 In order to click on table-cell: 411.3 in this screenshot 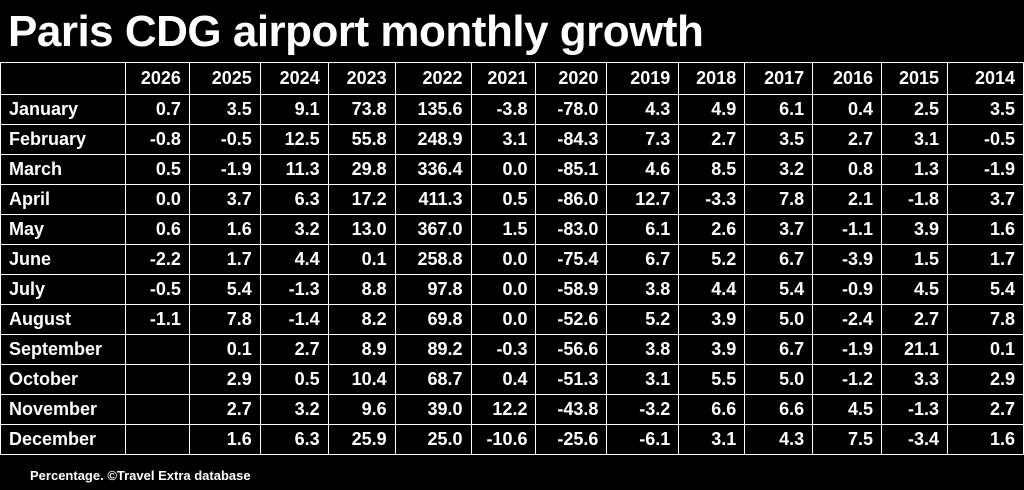, I will do `click(433, 199)`.